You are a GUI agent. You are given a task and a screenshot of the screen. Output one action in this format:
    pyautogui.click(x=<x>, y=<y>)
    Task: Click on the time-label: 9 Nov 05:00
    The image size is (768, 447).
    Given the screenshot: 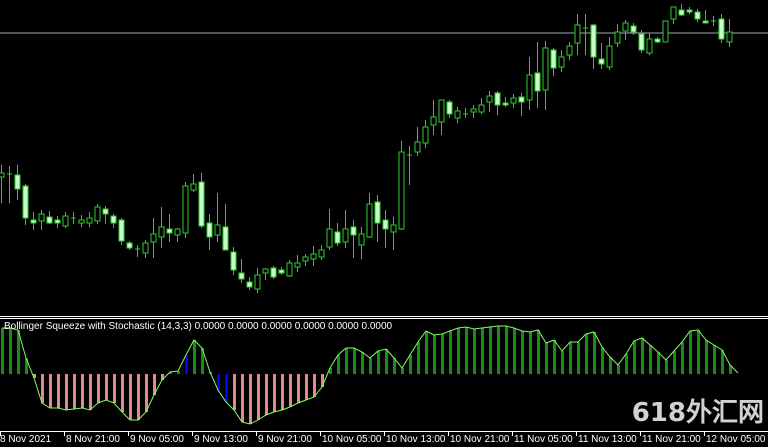 What is the action you would take?
    pyautogui.click(x=157, y=439)
    